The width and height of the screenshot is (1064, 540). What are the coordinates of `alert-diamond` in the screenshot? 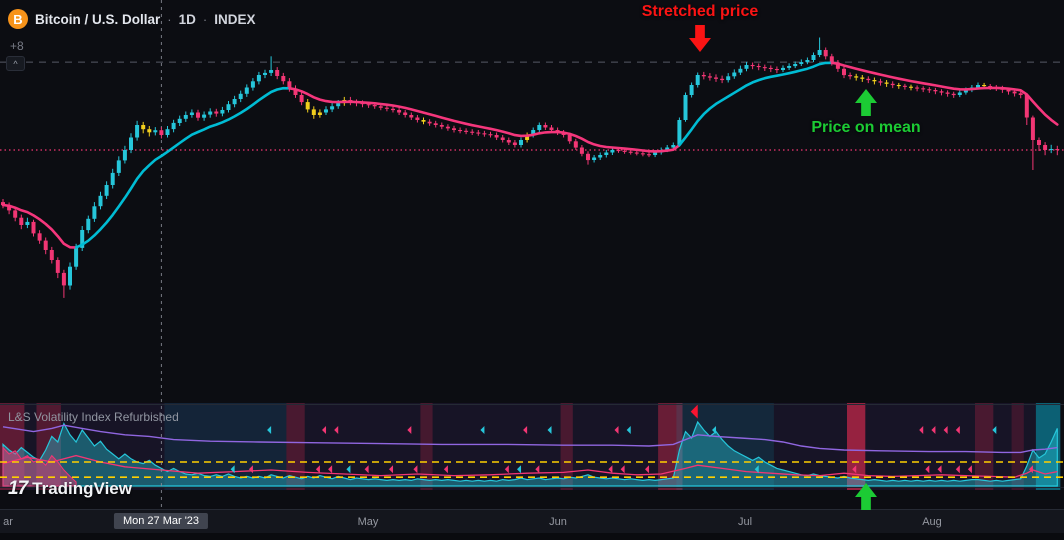 It's located at (694, 411).